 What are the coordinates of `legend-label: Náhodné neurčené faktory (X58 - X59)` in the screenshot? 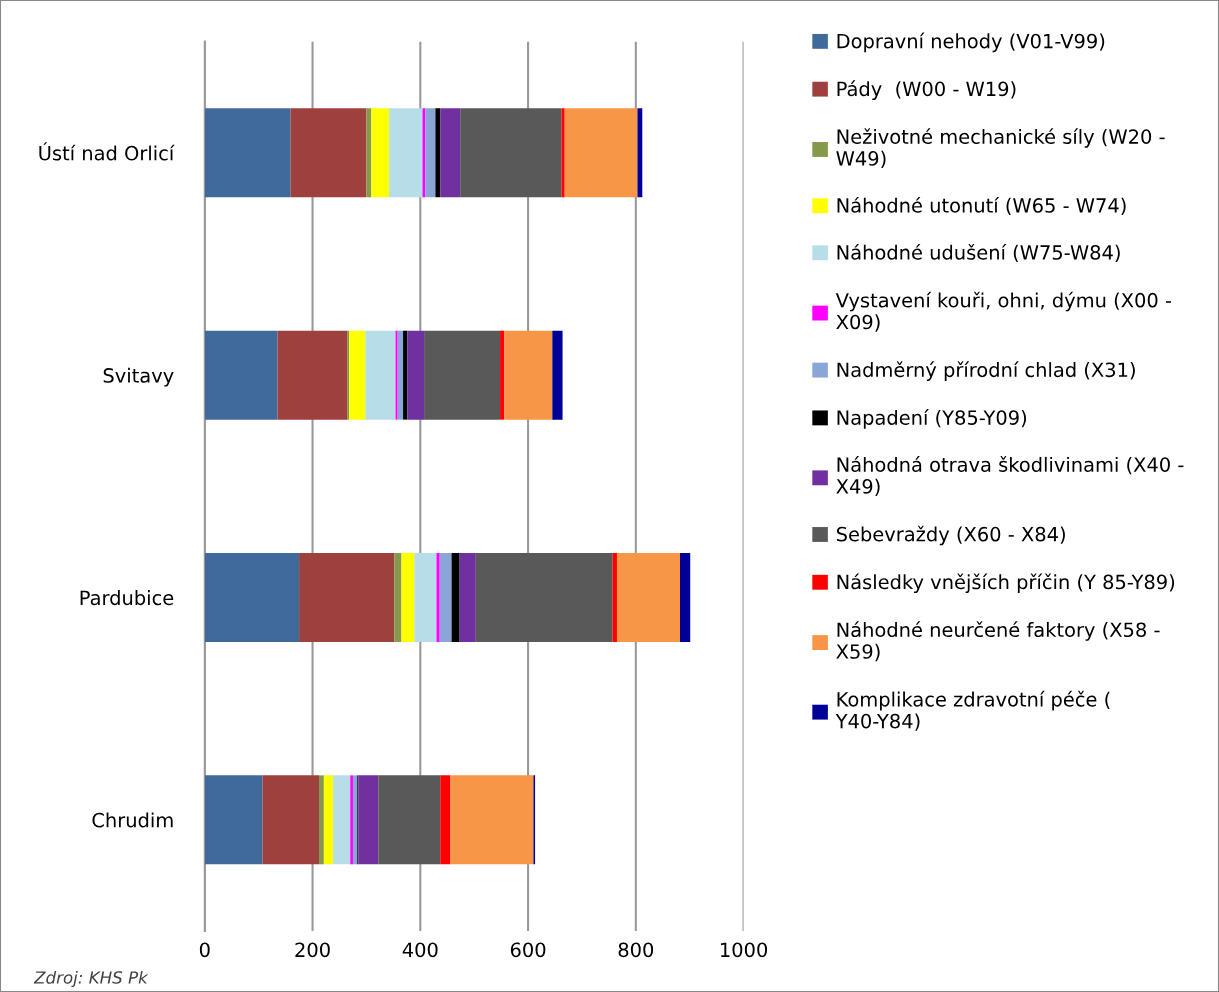 It's located at (998, 641).